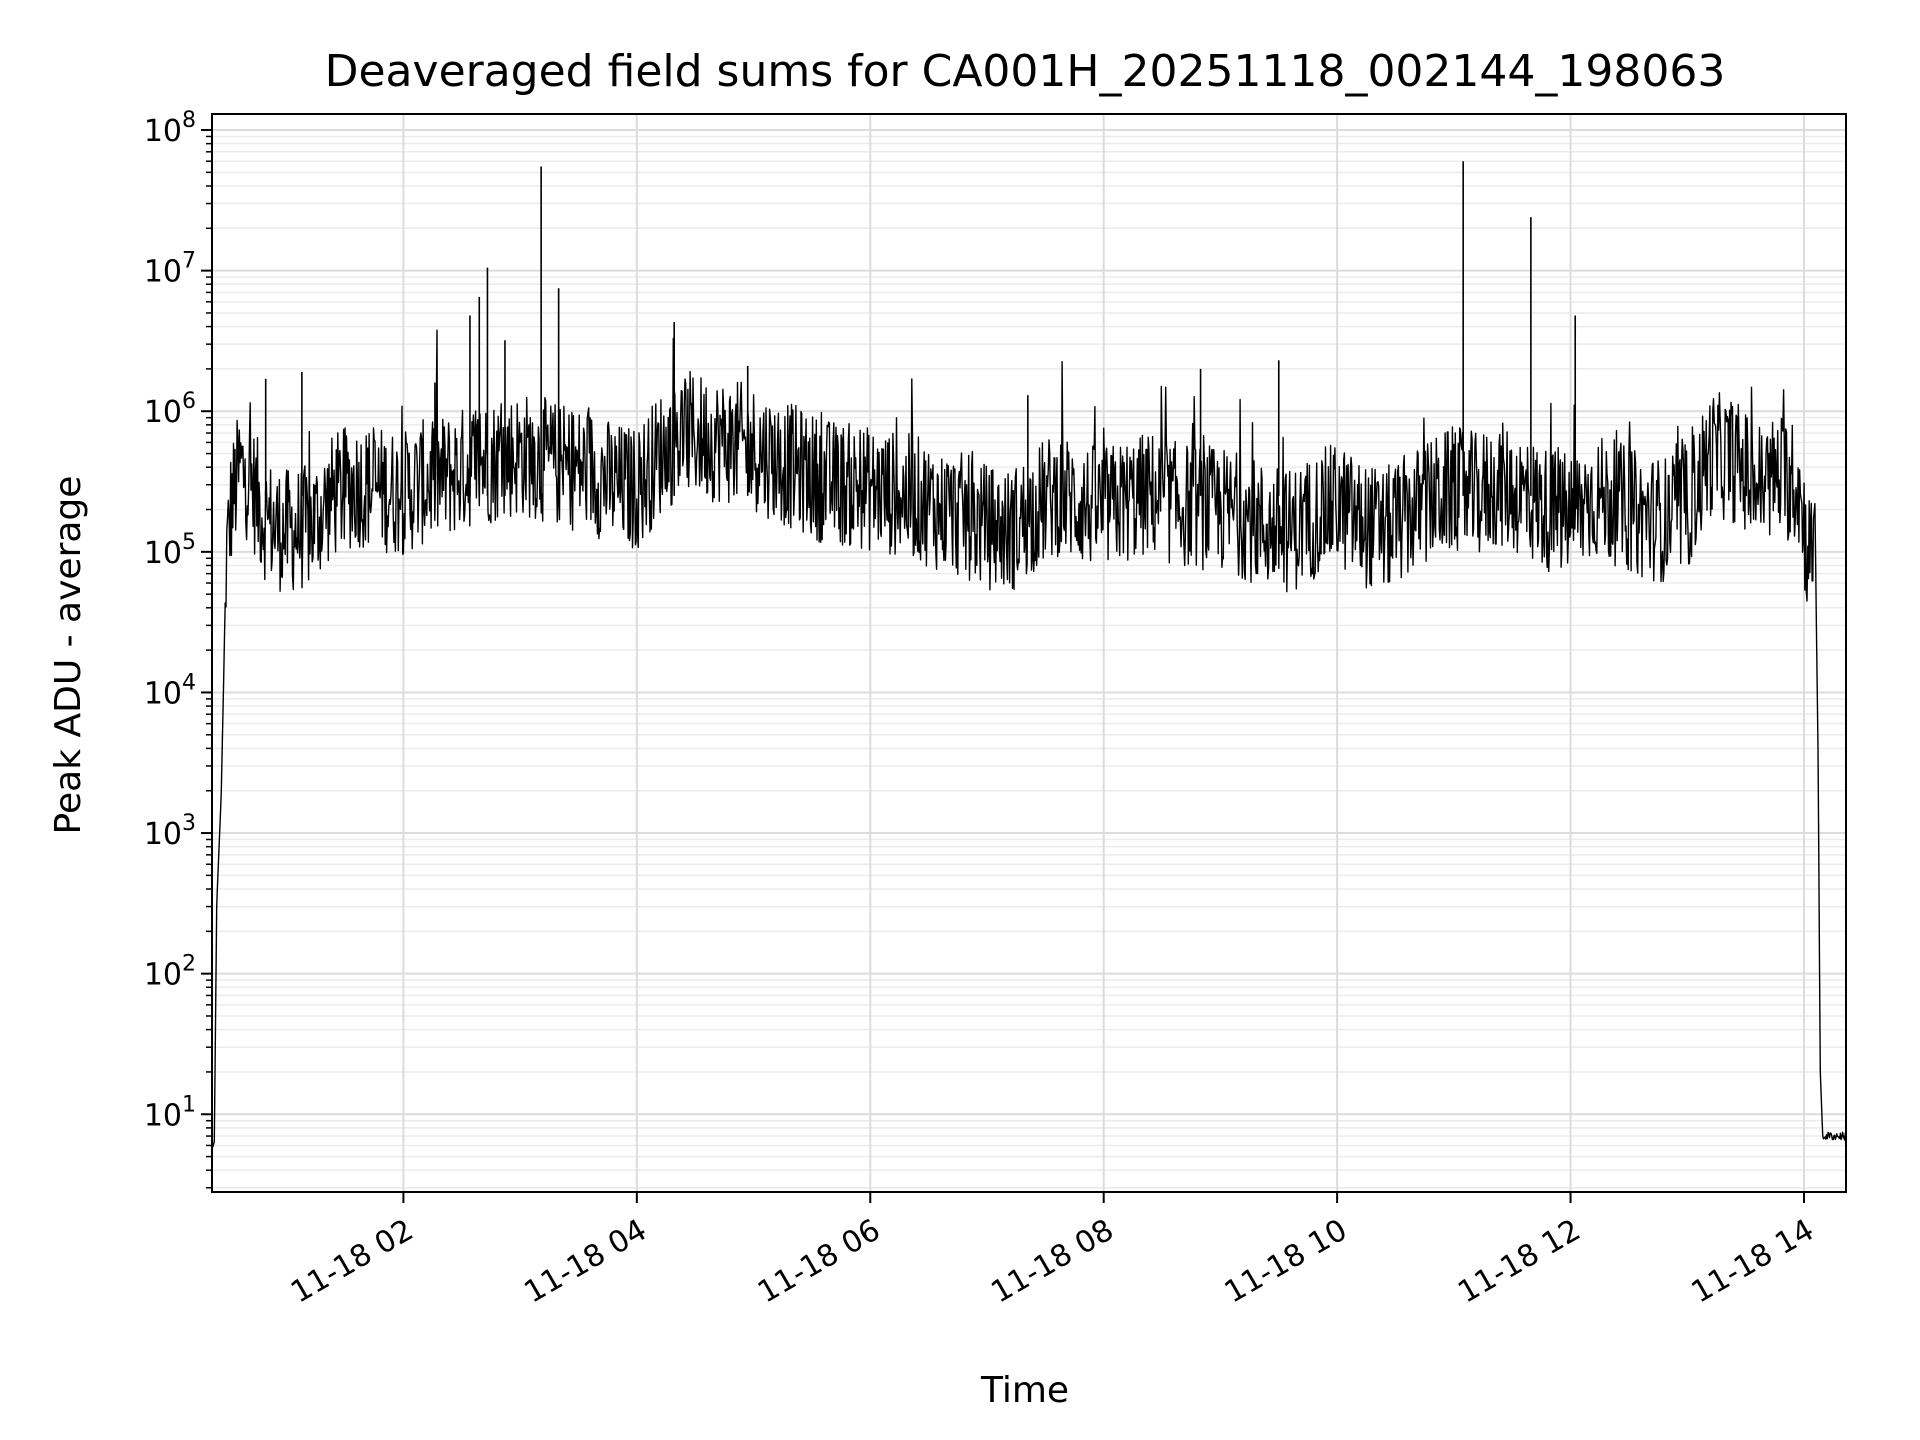  Describe the element at coordinates (170, 831) in the screenshot. I see `y-tick-label: 10³` at that location.